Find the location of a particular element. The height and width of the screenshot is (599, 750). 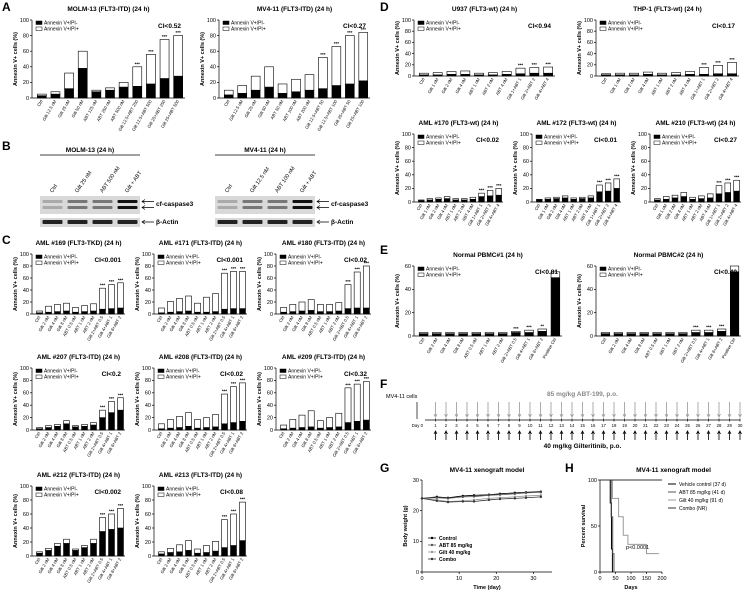

chart-title: AML #180 (FLT3-ITD) (24 h) is located at coordinates (323, 243).